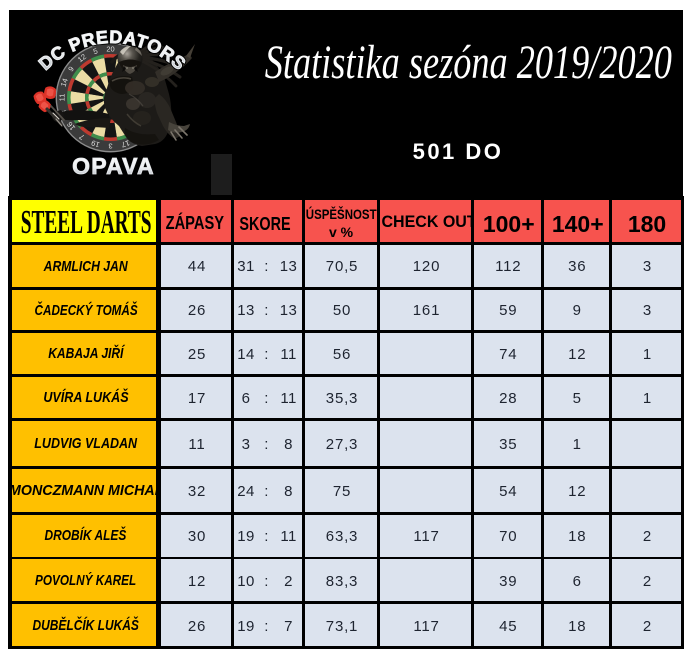 This screenshot has width=695, height=664. I want to click on svg-text: 19, so click(95, 143).